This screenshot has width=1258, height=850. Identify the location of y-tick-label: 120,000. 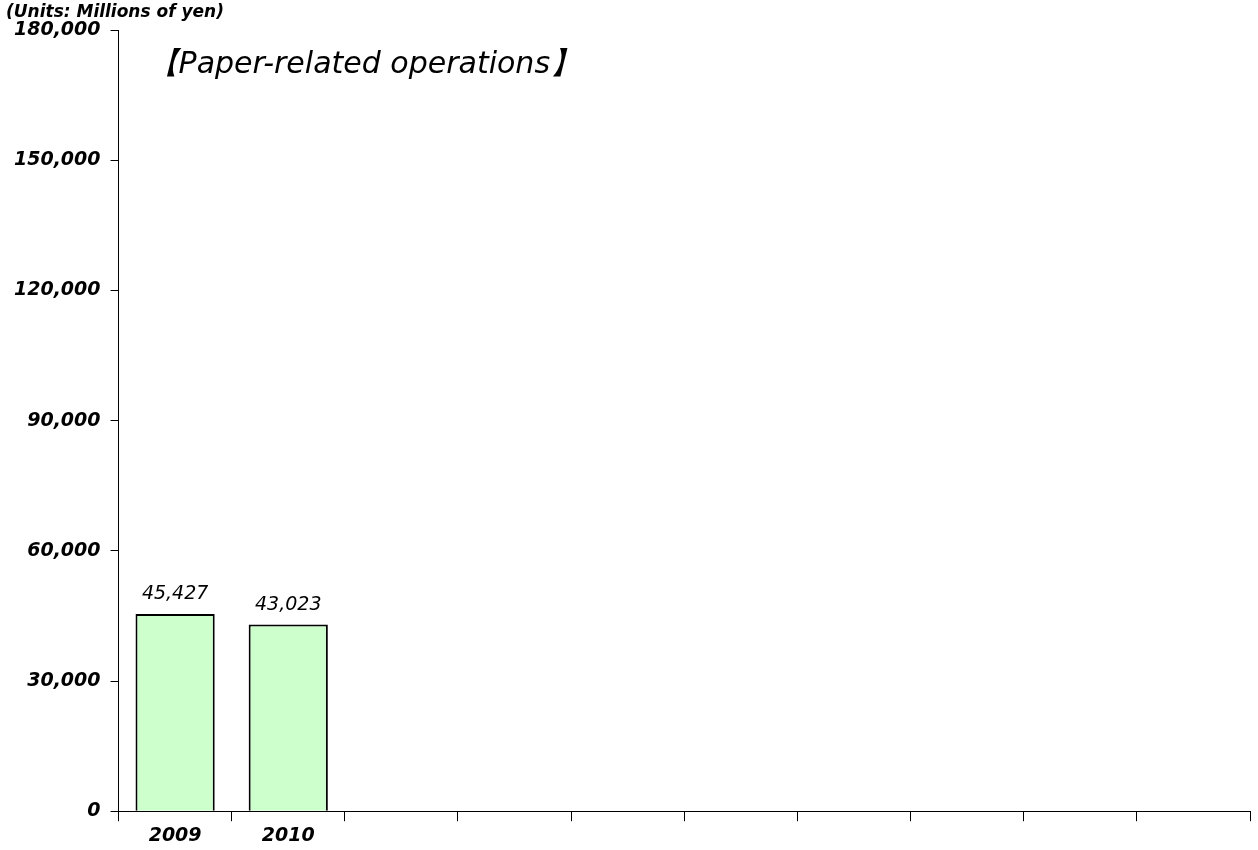
(57, 288).